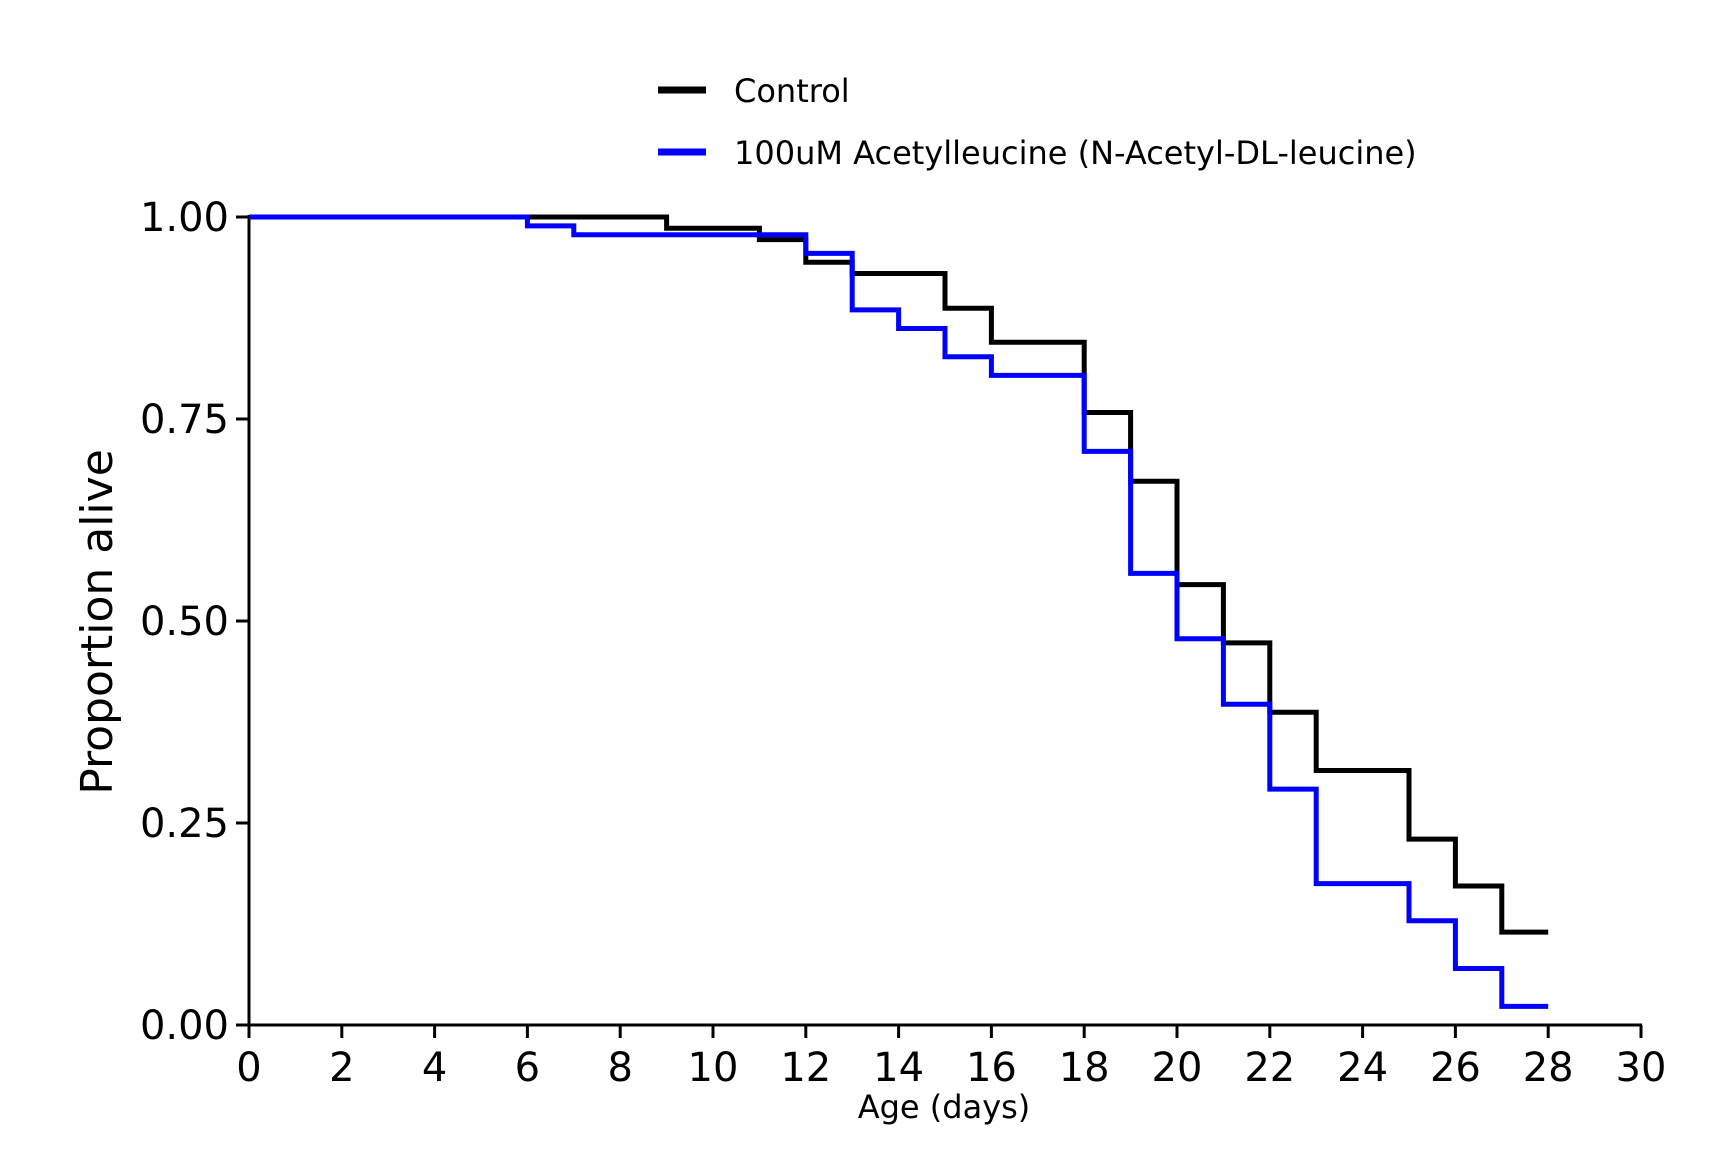 The width and height of the screenshot is (1726, 1174). What do you see at coordinates (1269, 1068) in the screenshot?
I see `x-tick-label: 22` at bounding box center [1269, 1068].